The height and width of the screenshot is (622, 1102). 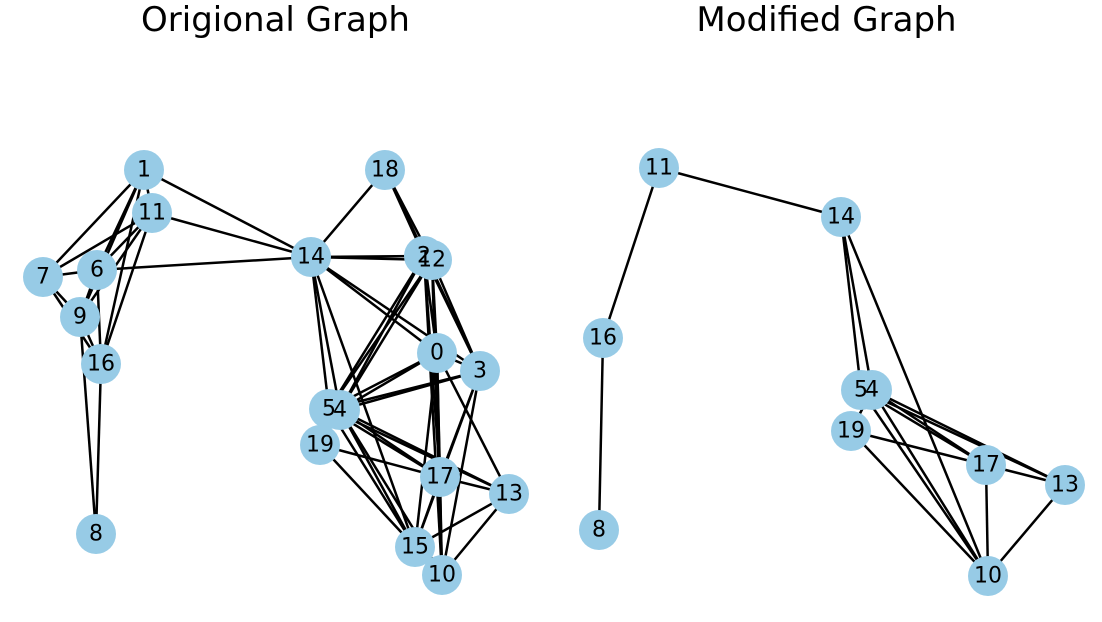 I want to click on node-label-3: 3, so click(x=480, y=371).